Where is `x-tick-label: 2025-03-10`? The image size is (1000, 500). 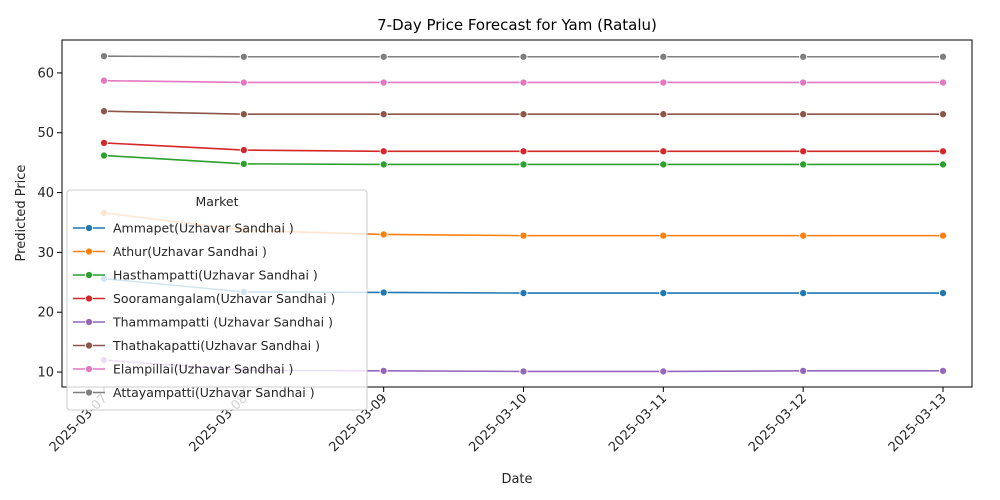 x-tick-label: 2025-03-10 is located at coordinates (498, 423).